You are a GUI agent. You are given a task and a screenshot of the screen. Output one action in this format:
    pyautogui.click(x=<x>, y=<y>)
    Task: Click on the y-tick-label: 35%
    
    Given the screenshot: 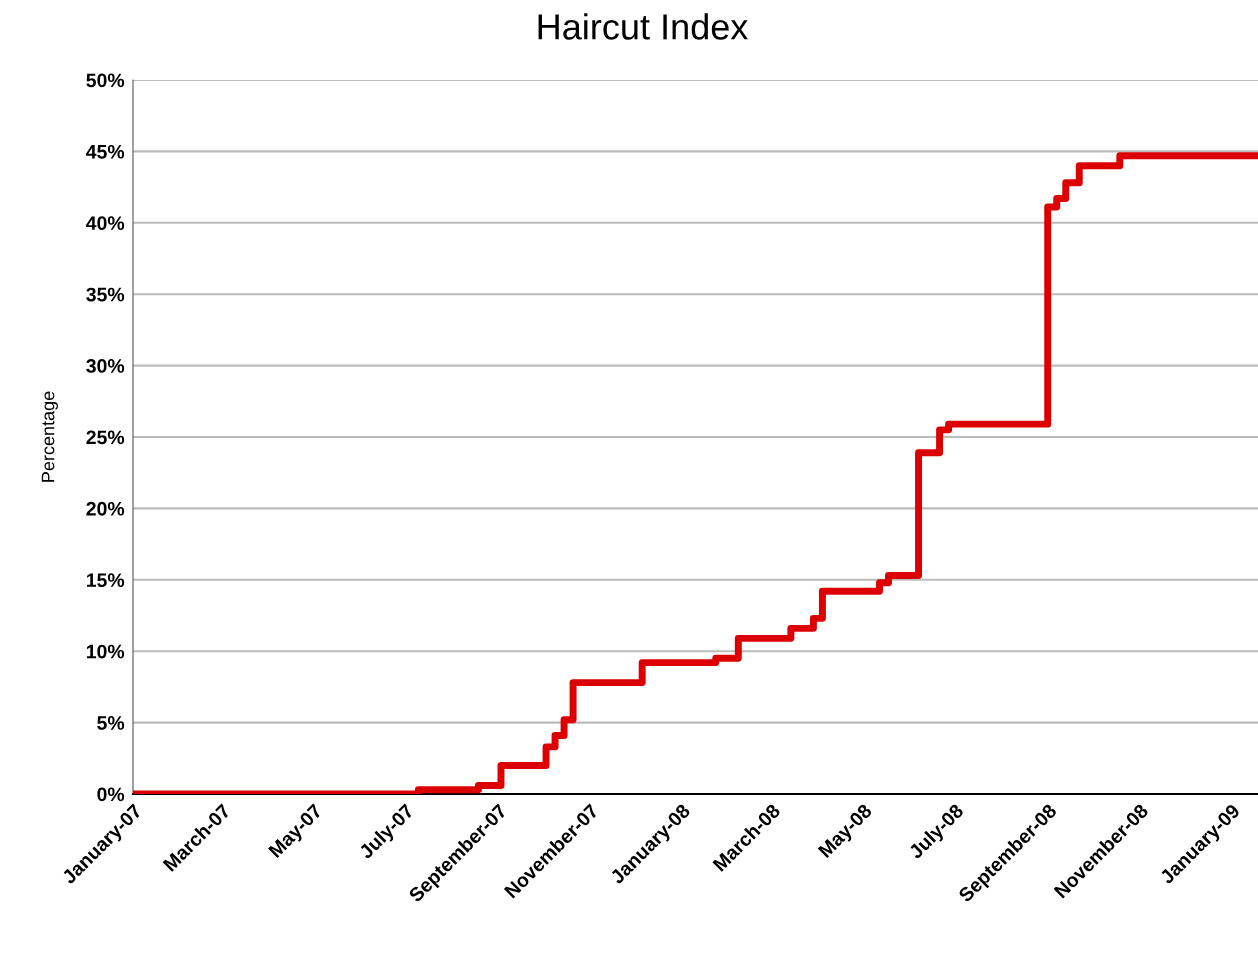 What is the action you would take?
    pyautogui.click(x=105, y=294)
    